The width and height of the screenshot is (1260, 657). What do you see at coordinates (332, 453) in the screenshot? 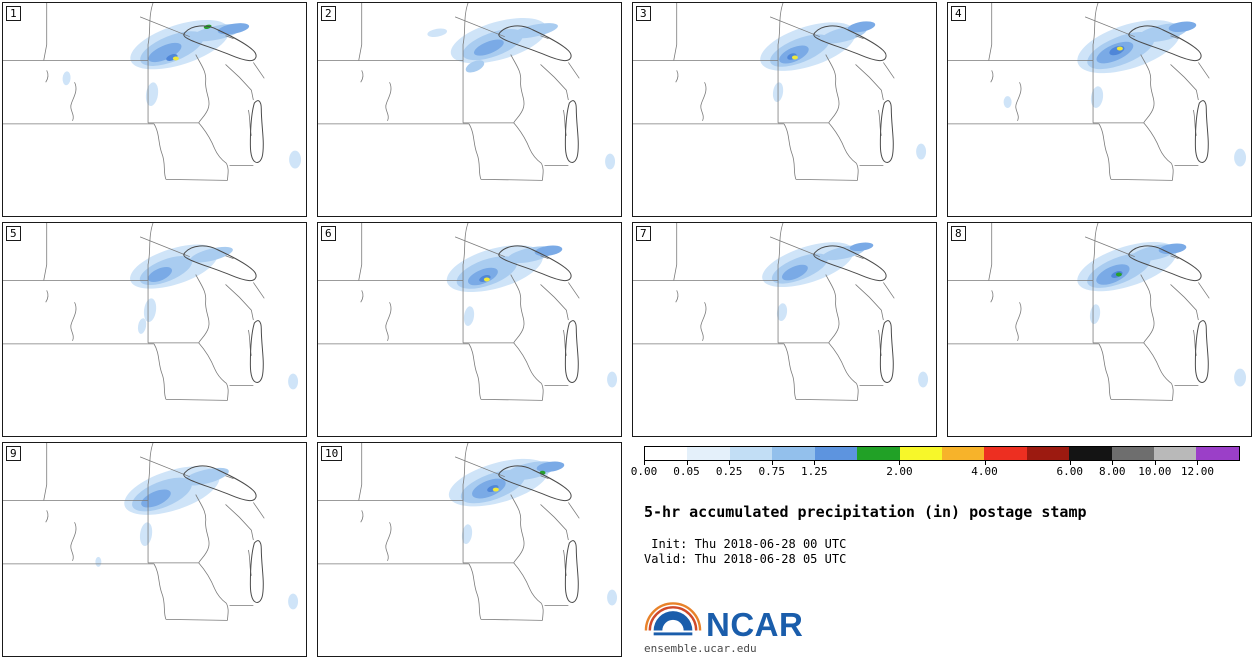
I see `member-number: 10` at bounding box center [332, 453].